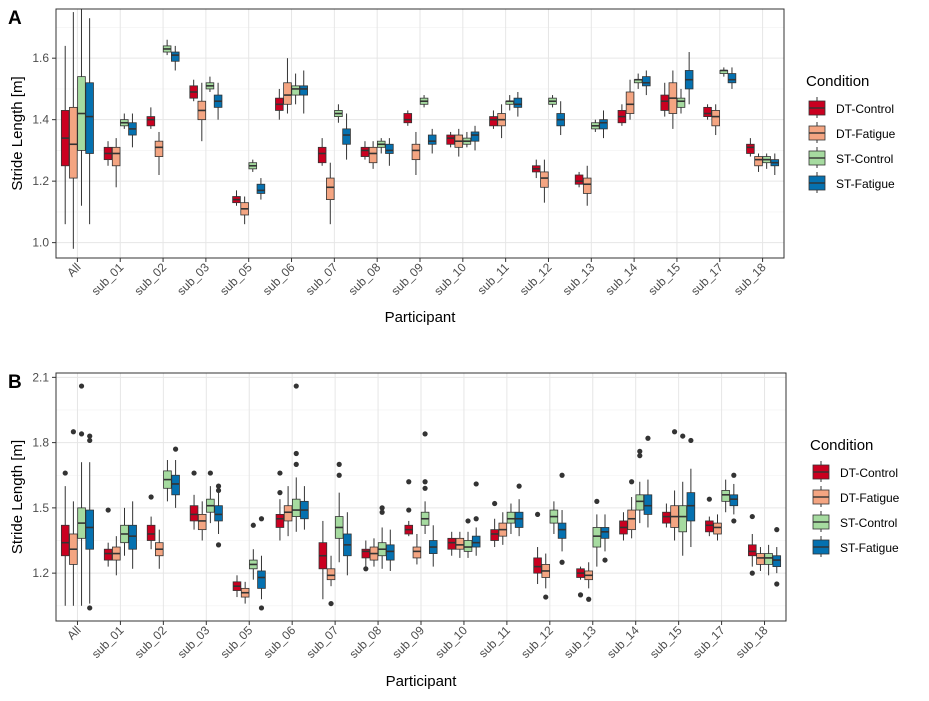  I want to click on legend-item-dt-fatigue: DT-Fatigue, so click(852, 132).